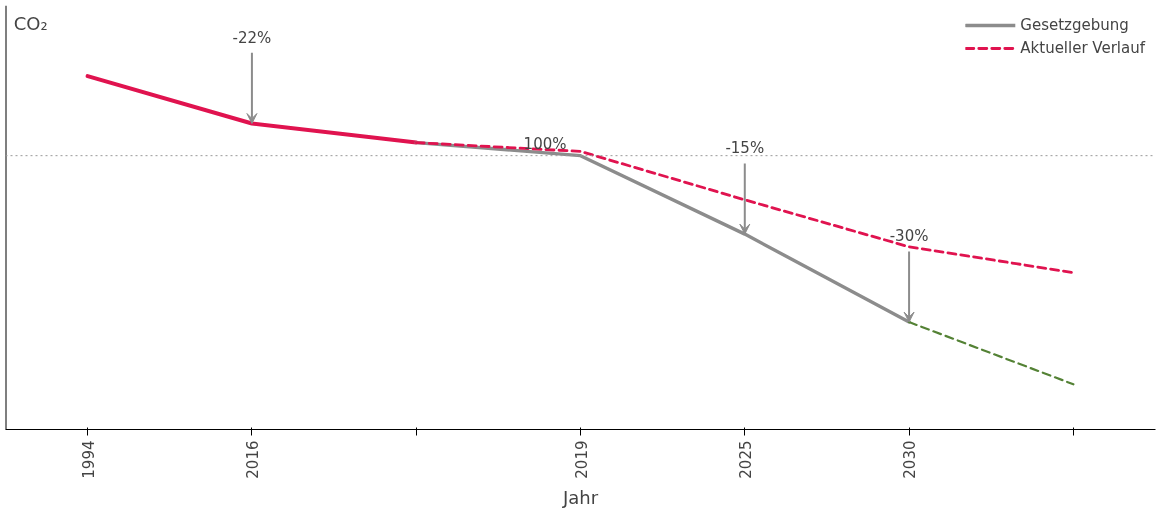 The height and width of the screenshot is (521, 1170). I want to click on annotation: -22%, so click(252, 37).